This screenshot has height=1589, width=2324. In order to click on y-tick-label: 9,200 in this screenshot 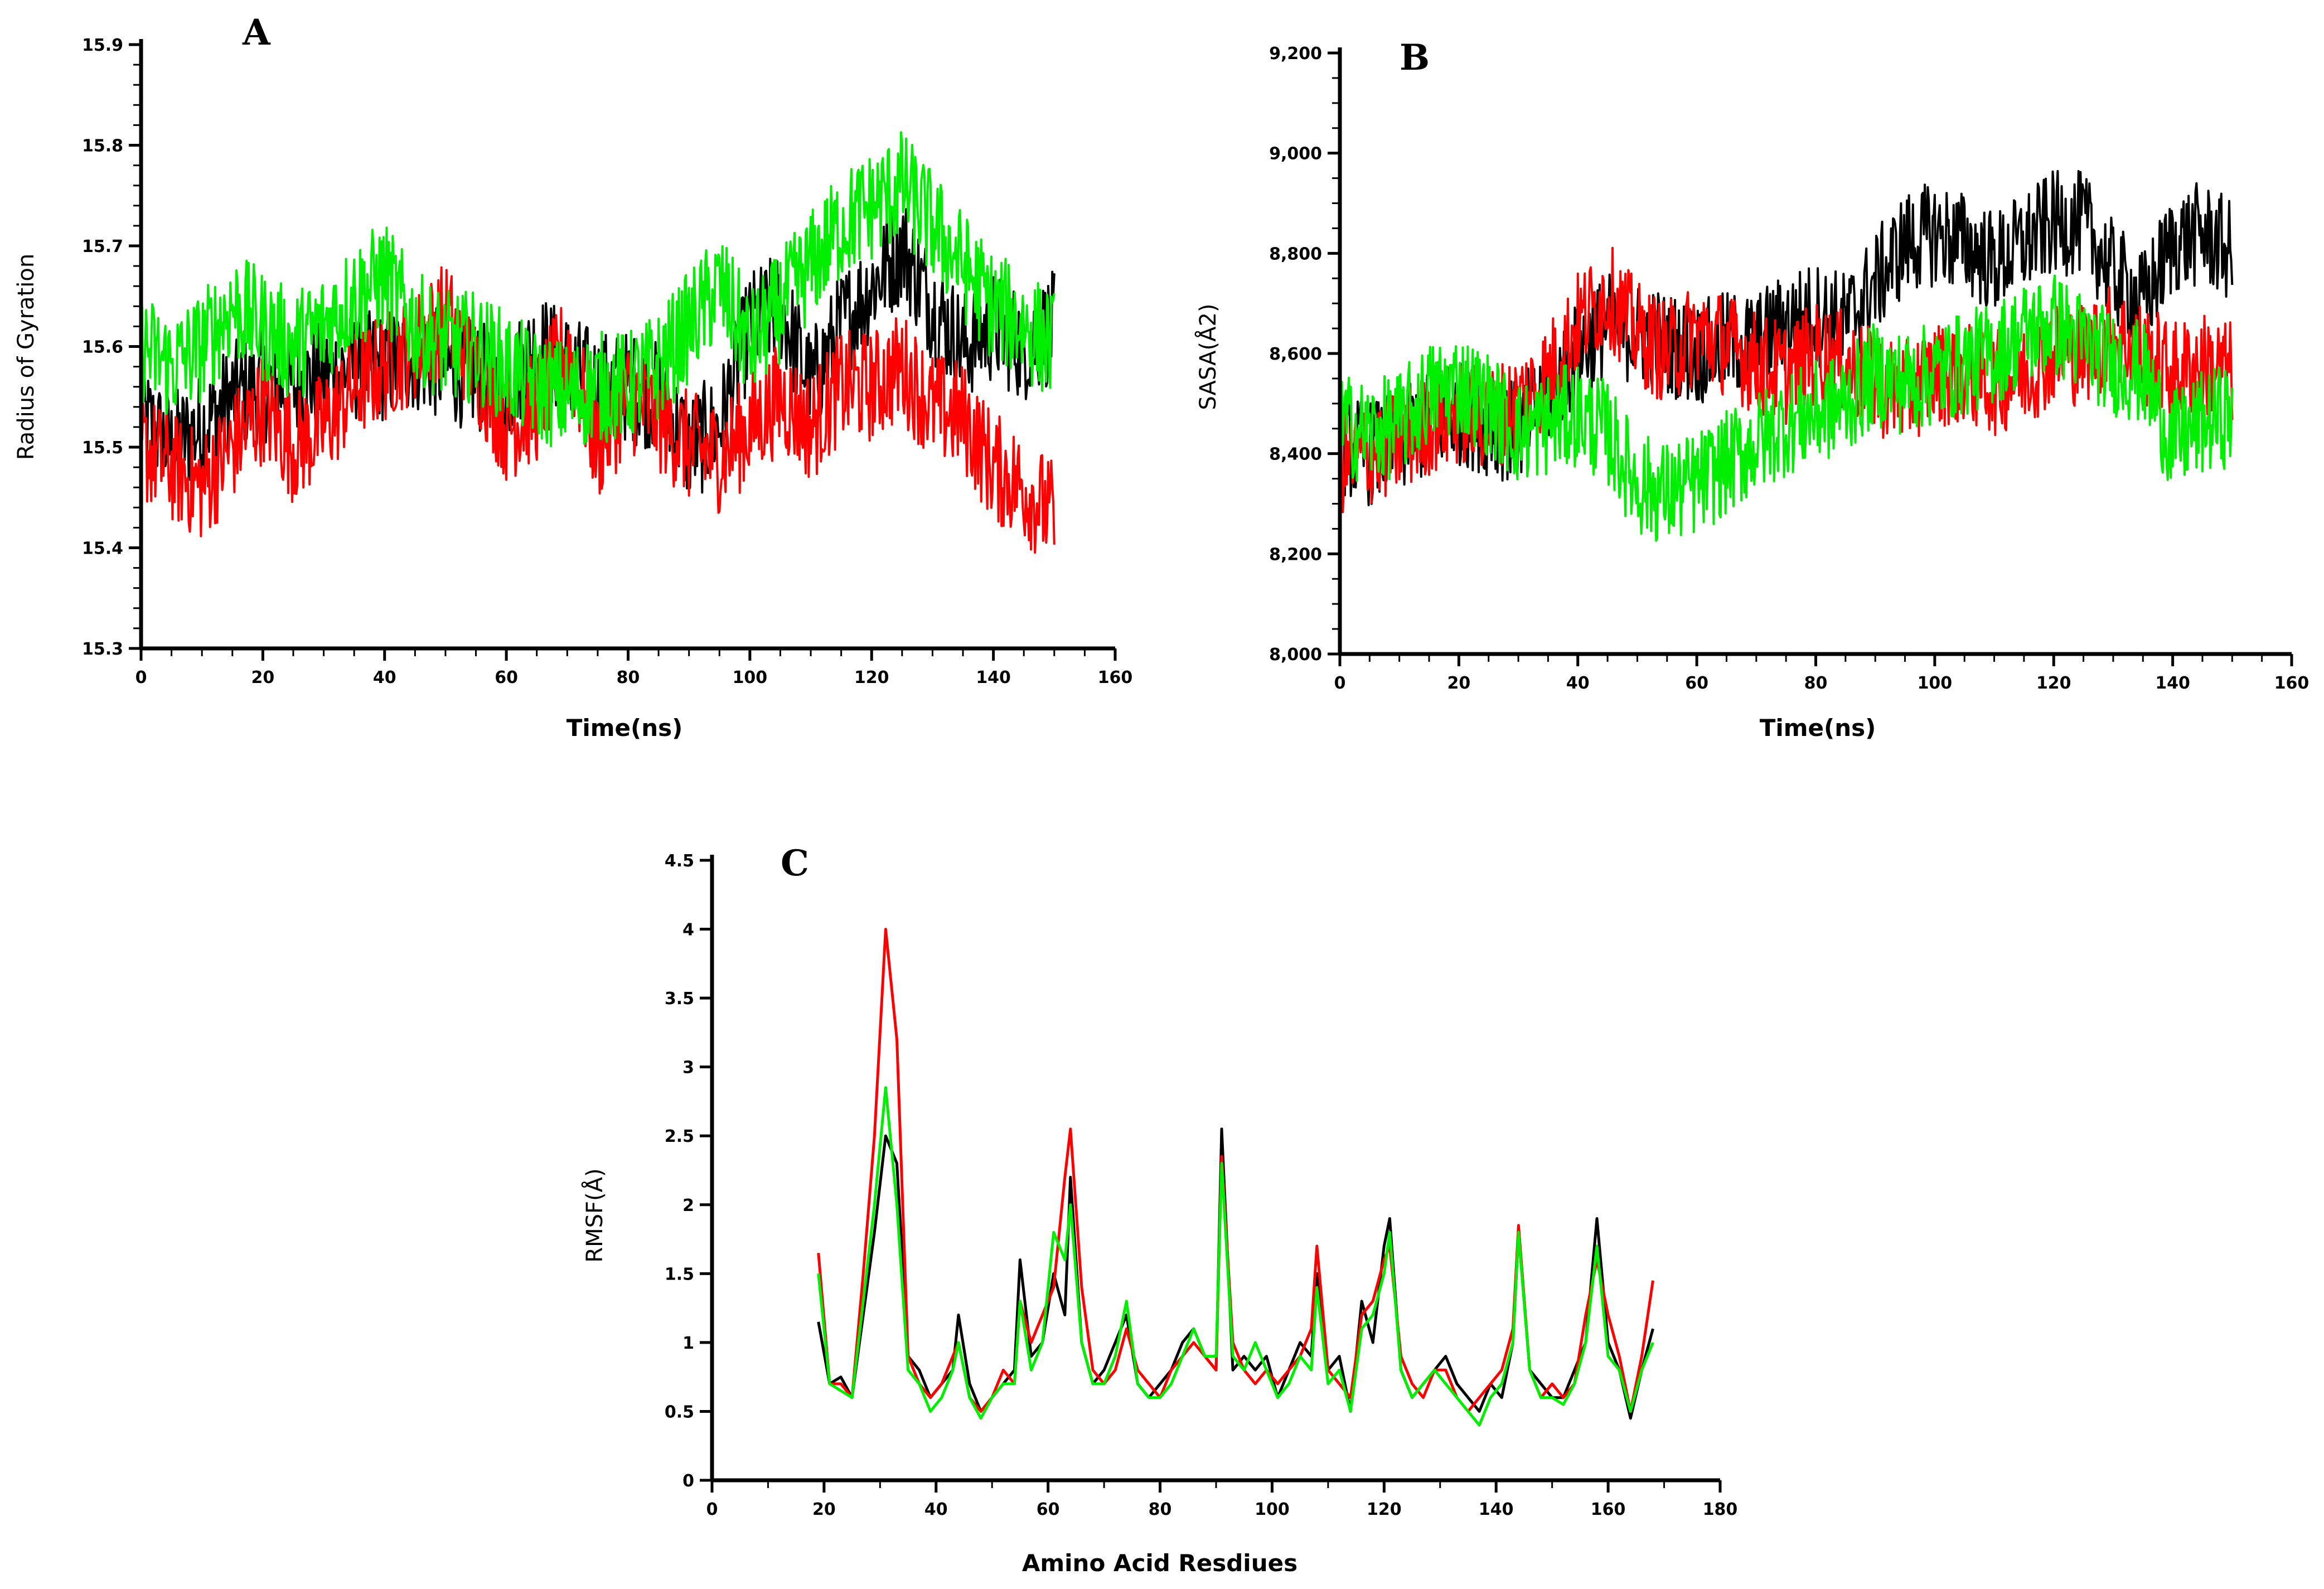, I will do `click(1296, 54)`.